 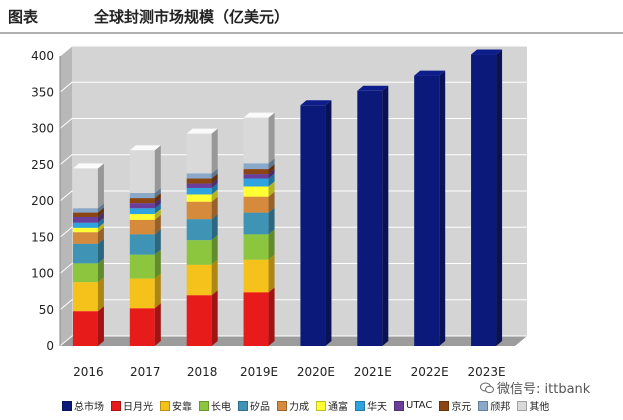 I want to click on y-tick-label: 400, so click(x=42, y=56).